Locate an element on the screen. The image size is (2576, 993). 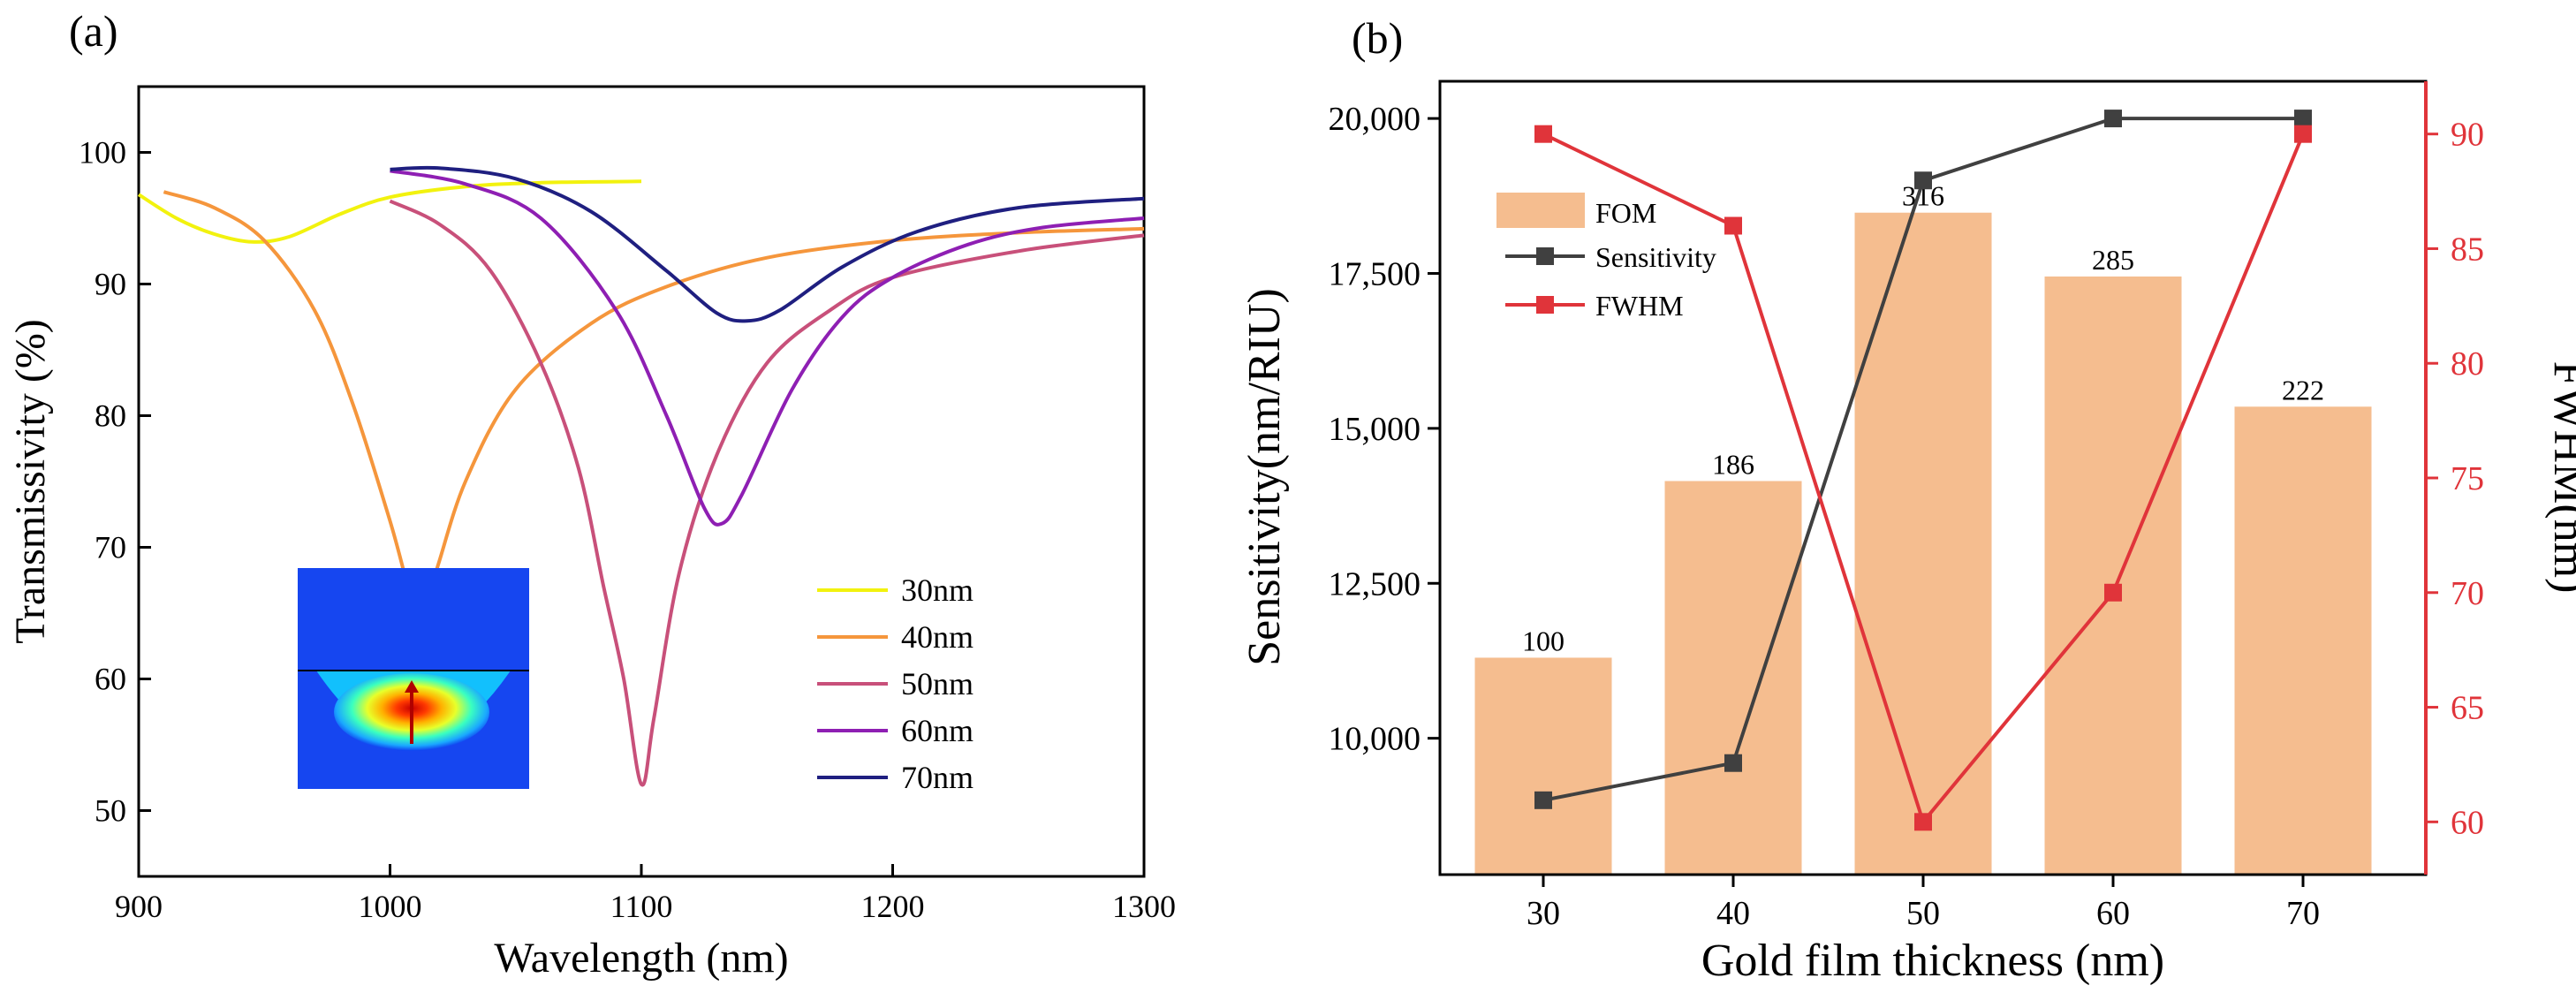
b-ytick-label: 17,500 is located at coordinates (1375, 273).